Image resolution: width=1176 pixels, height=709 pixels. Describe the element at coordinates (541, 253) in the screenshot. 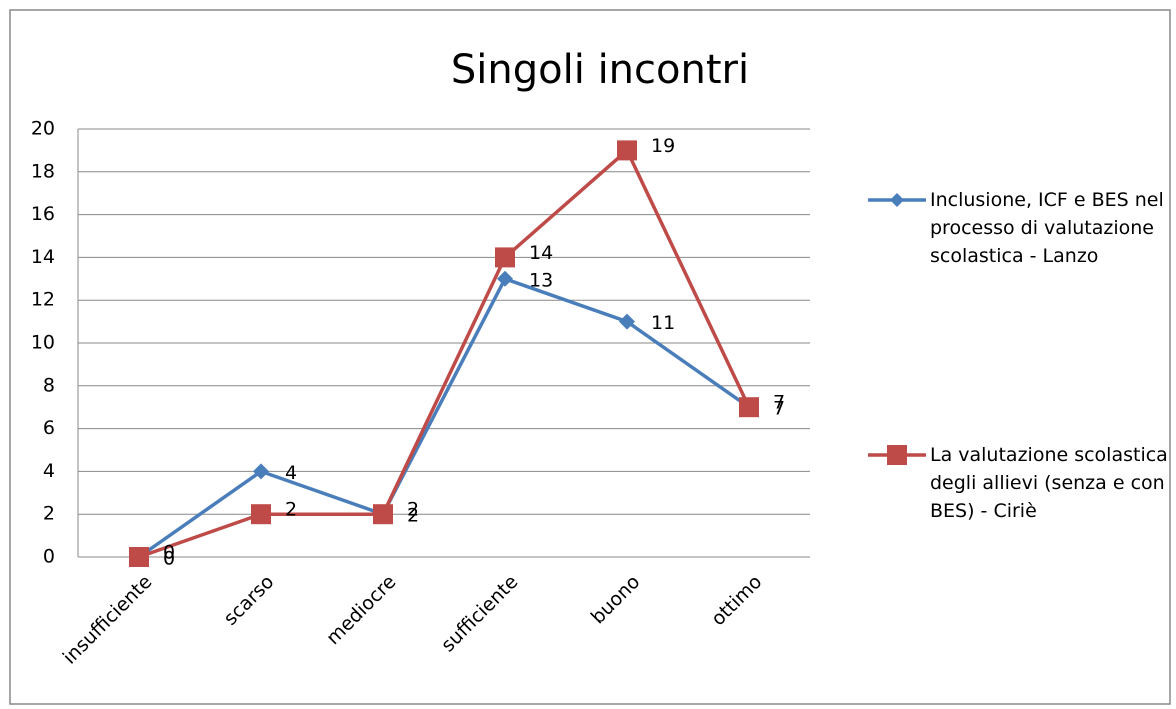

I see `data-label: 14` at that location.